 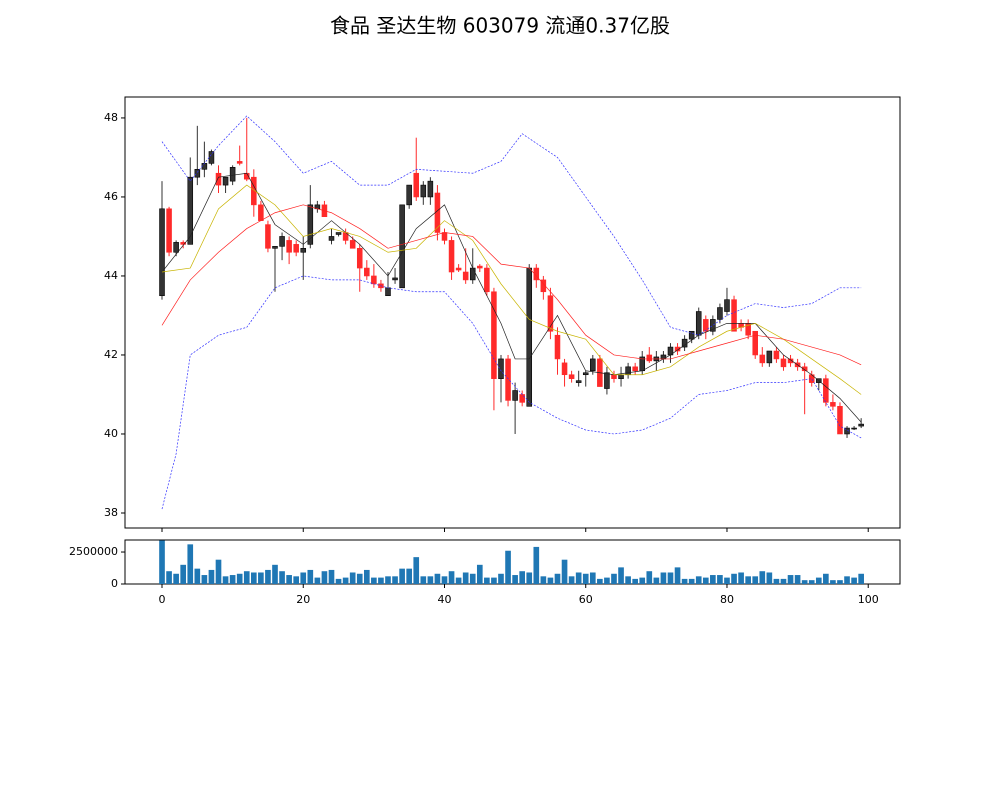 I want to click on y-tick-label: 44, so click(x=111, y=275).